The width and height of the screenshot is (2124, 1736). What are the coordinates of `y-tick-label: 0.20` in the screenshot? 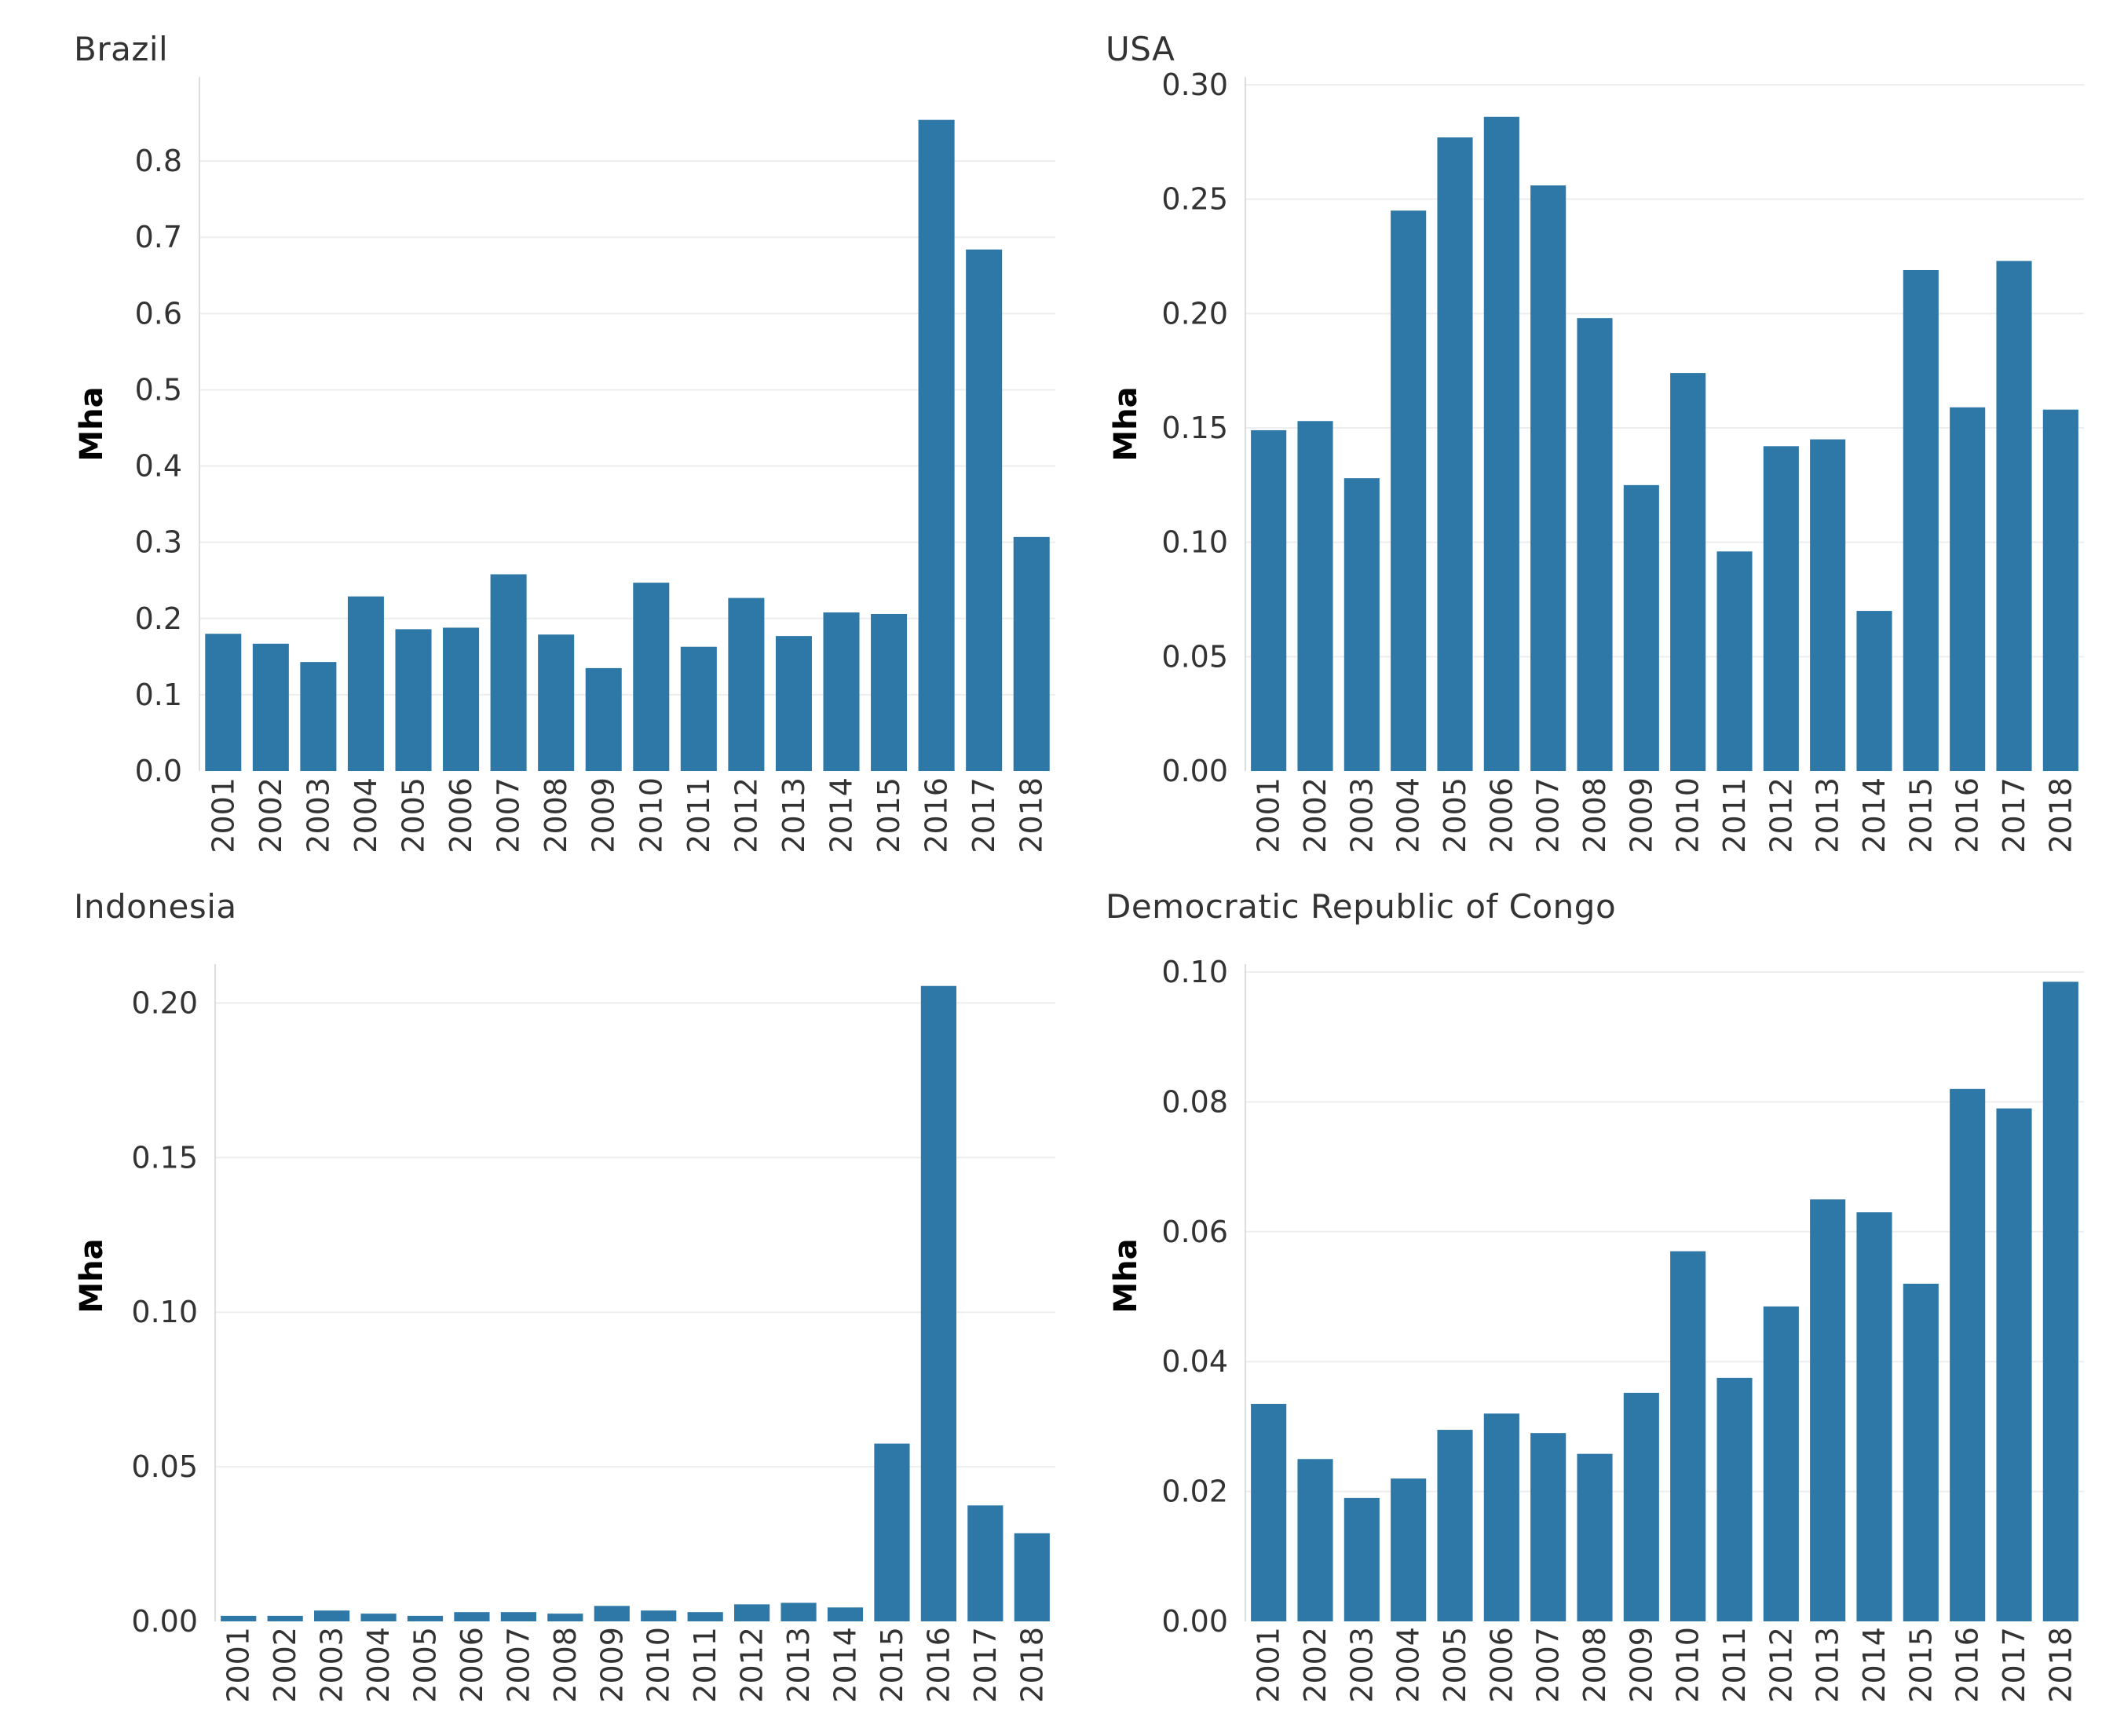 It's located at (1194, 313).